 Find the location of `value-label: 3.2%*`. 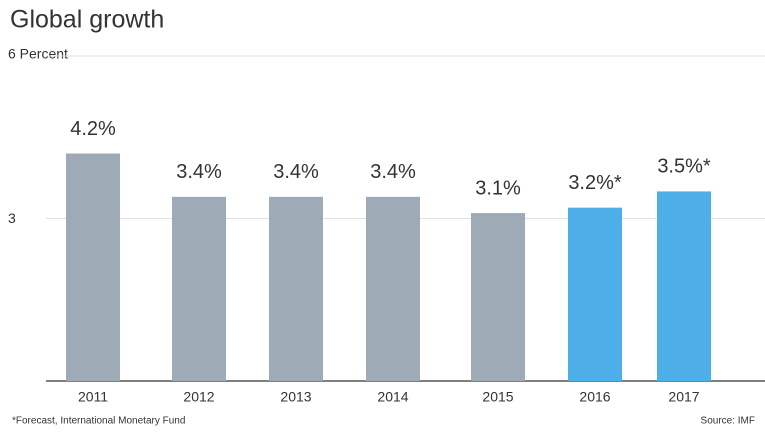

value-label: 3.2%* is located at coordinates (595, 183).